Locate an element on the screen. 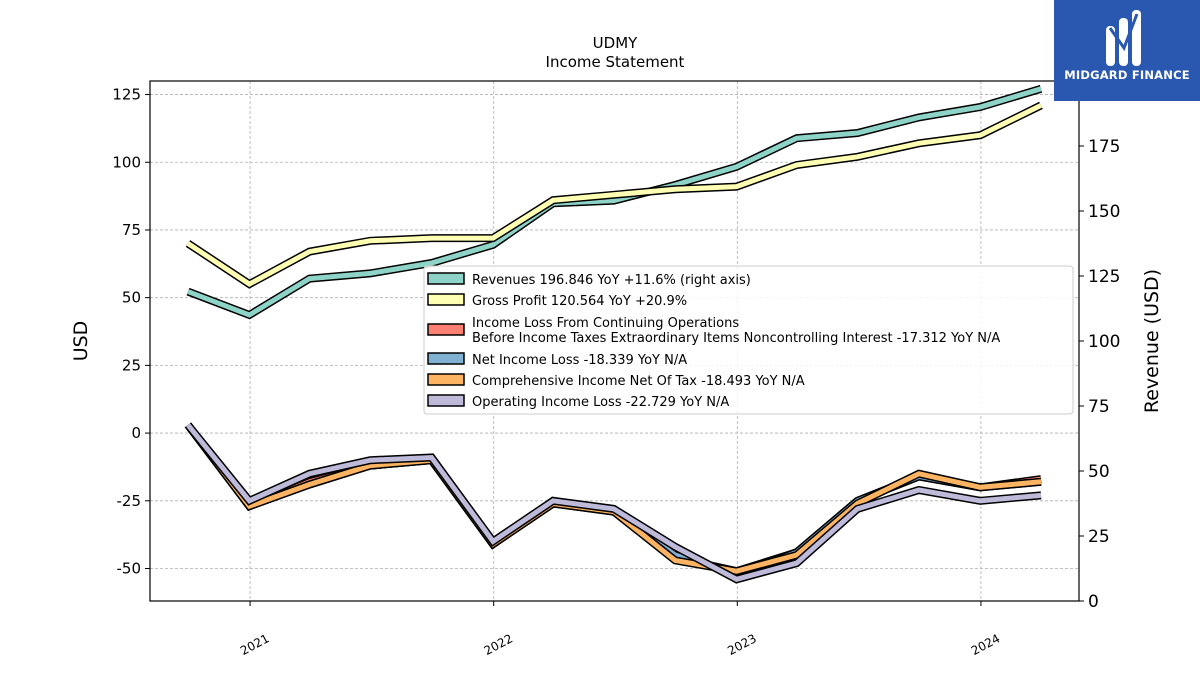 The height and width of the screenshot is (675, 1200). x-tick-label: 2023 is located at coordinates (742, 644).